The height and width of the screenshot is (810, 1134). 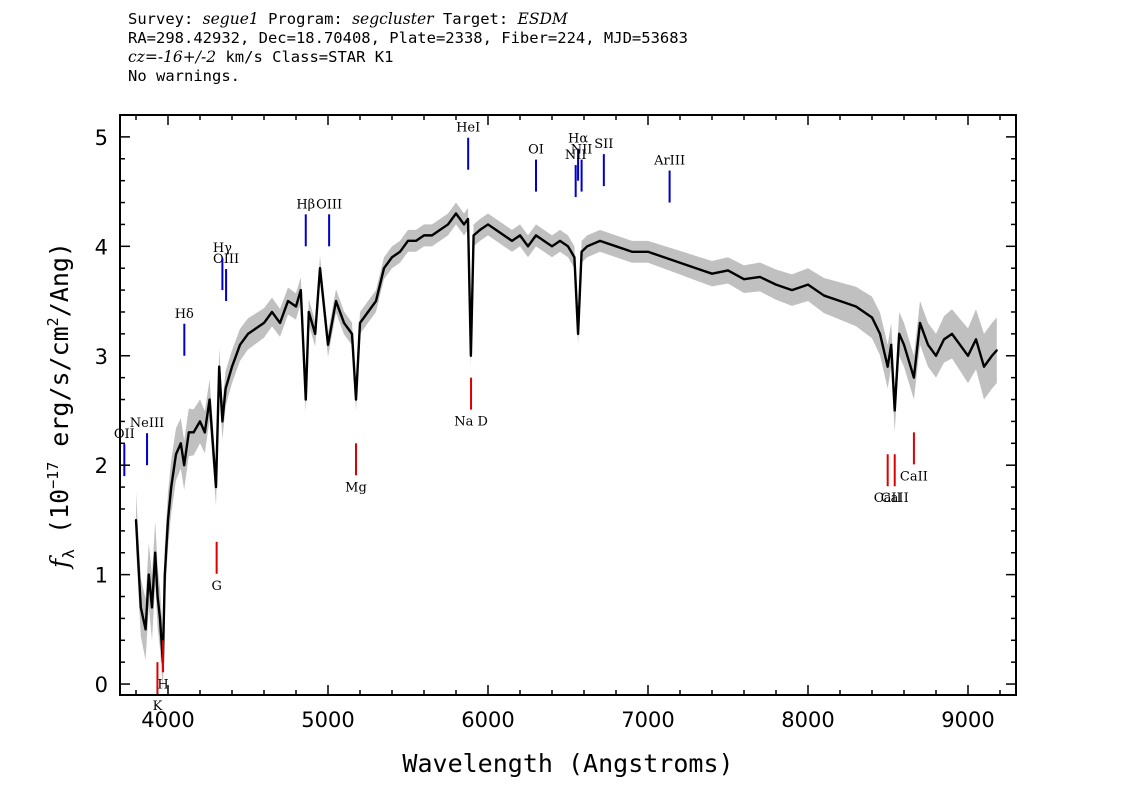 I want to click on y-axis-title: fλ (10−17 erg/s/cm2/Ang), so click(x=61, y=406).